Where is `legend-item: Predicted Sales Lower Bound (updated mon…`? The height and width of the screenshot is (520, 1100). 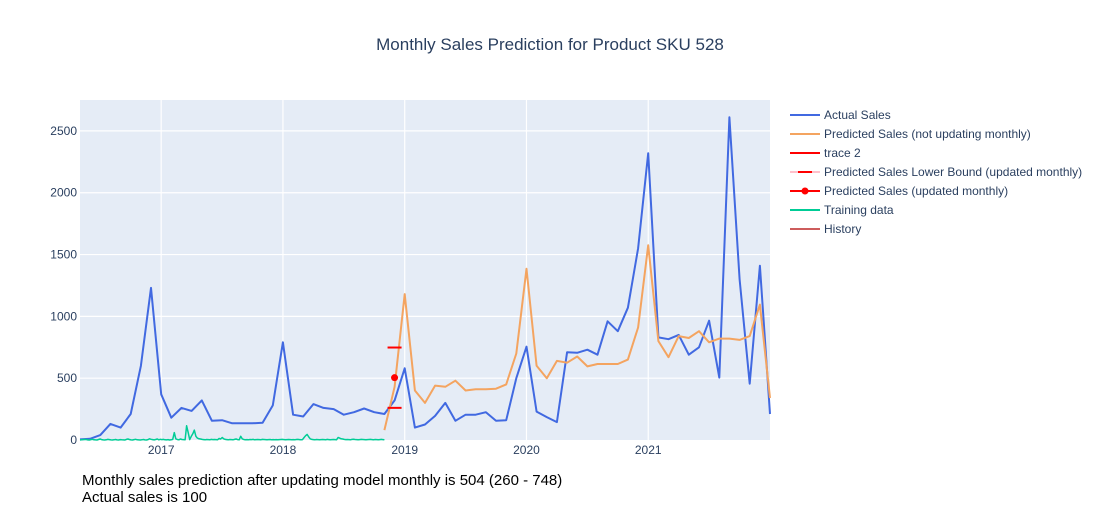 legend-item: Predicted Sales Lower Bound (updated mon… is located at coordinates (936, 172).